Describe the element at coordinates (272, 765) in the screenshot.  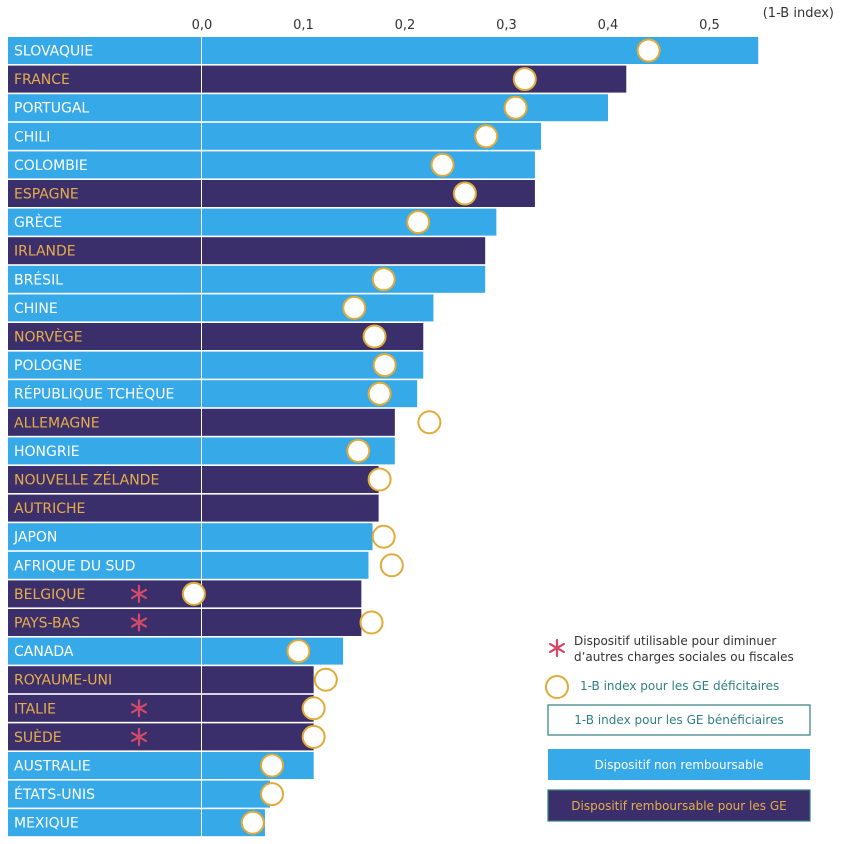
I see `circle-marker-australie` at that location.